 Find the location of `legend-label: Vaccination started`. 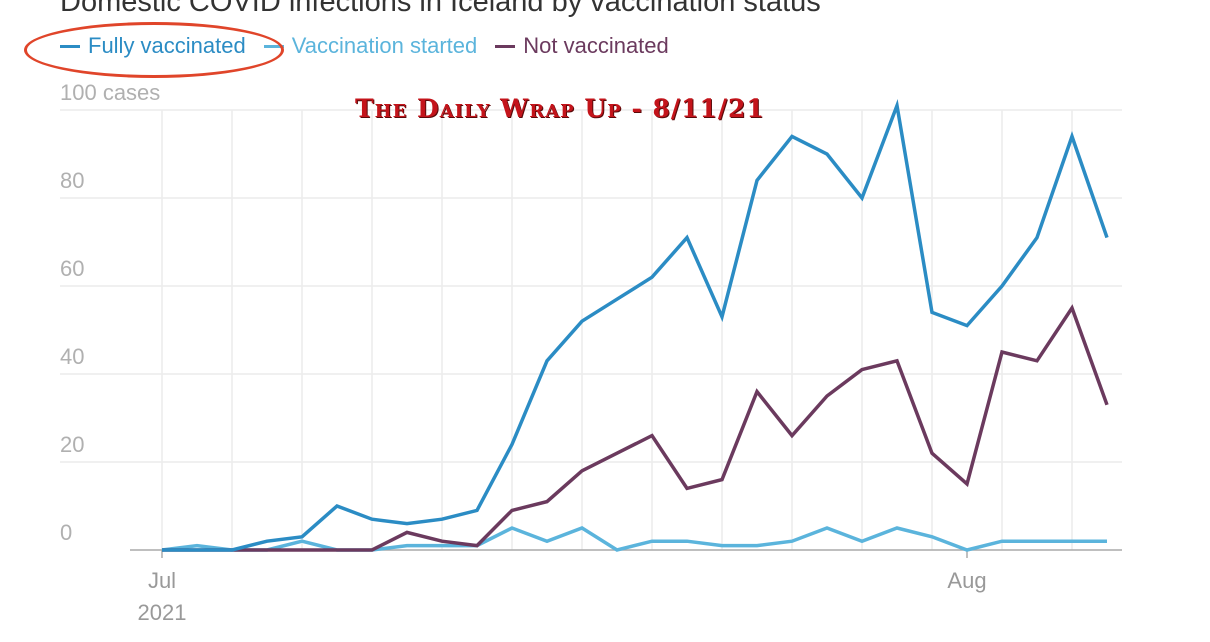

legend-label: Vaccination started is located at coordinates (384, 45).